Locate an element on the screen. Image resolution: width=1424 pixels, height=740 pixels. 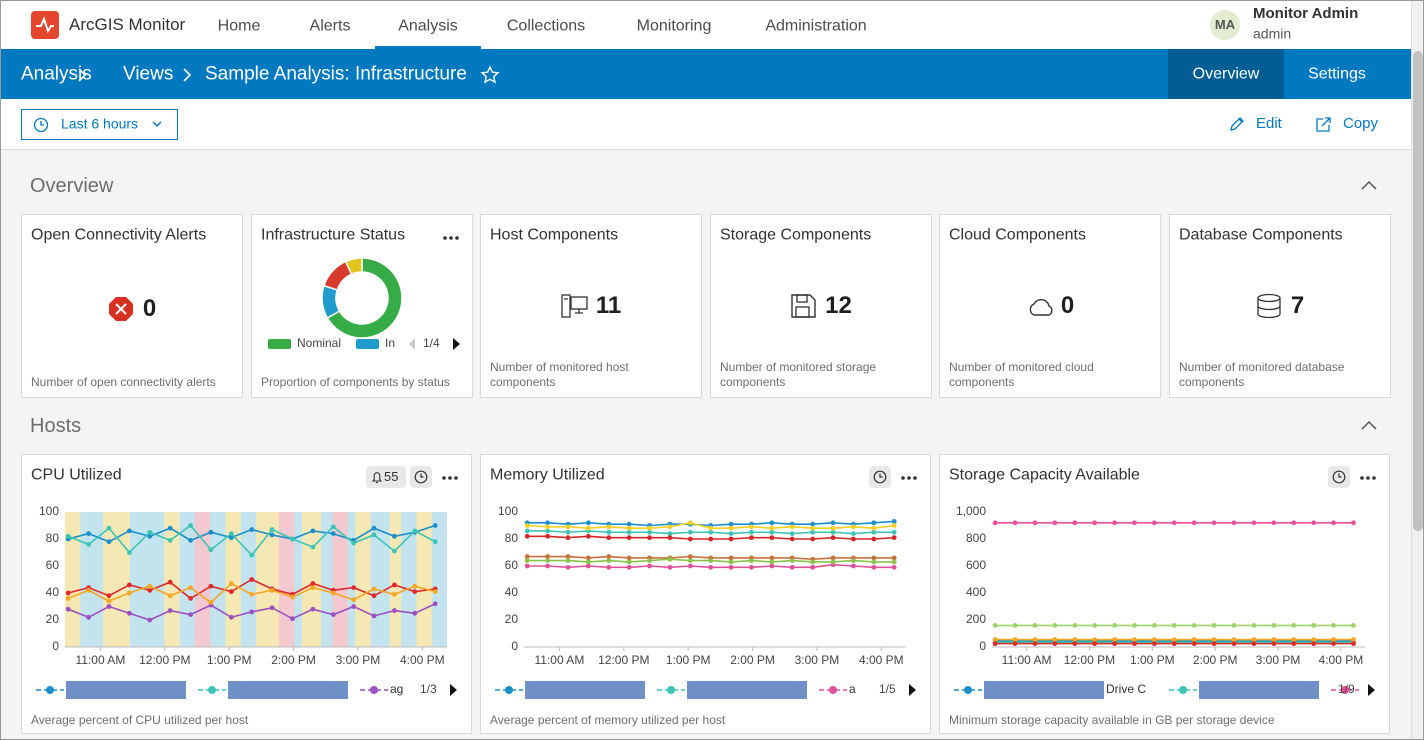
breadcrumb-item: Sample Analysis: Infrastructure is located at coordinates (336, 74).